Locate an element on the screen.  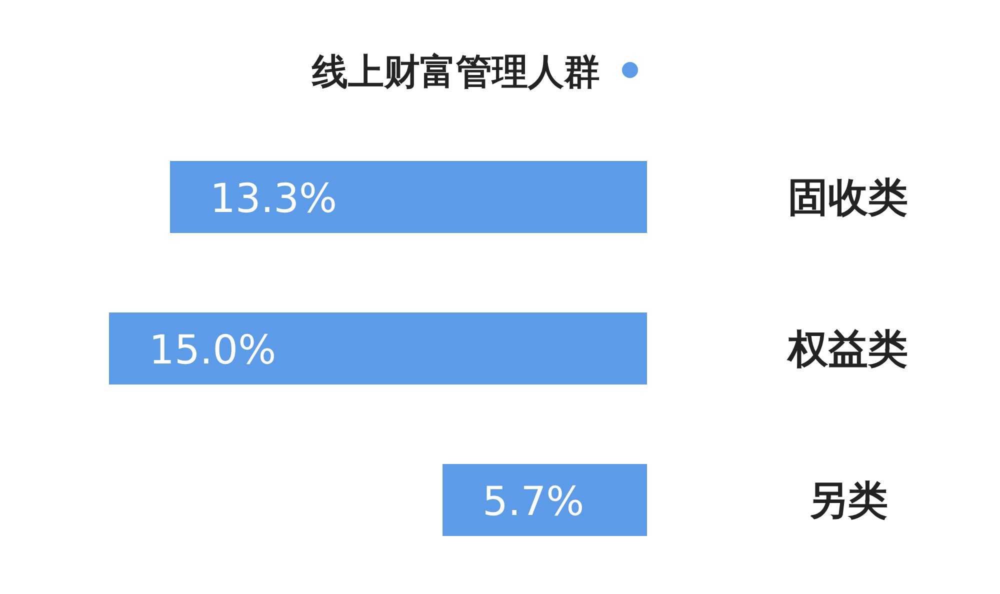
data-label: 13.3% is located at coordinates (274, 199).